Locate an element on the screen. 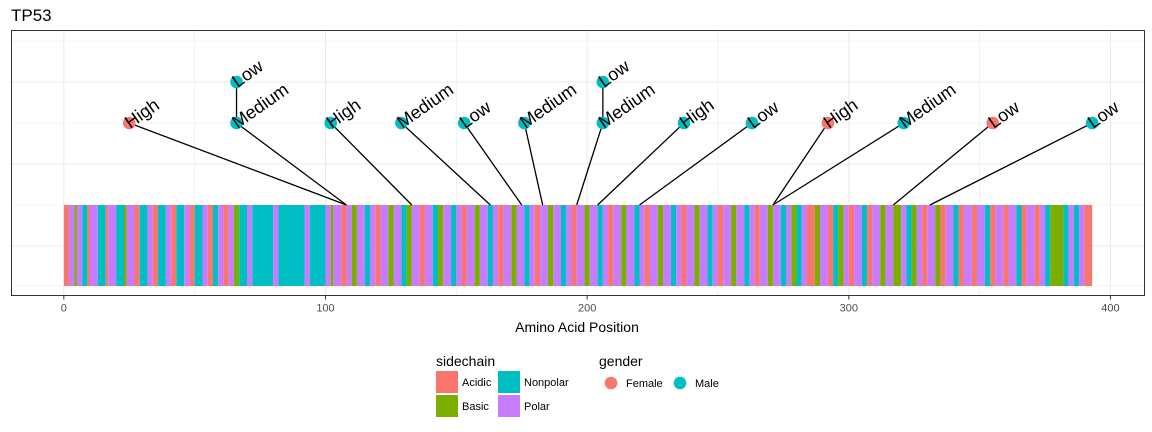 This screenshot has height=432, width=1152. x-axis-label: Amino Acid Position is located at coordinates (577, 327).